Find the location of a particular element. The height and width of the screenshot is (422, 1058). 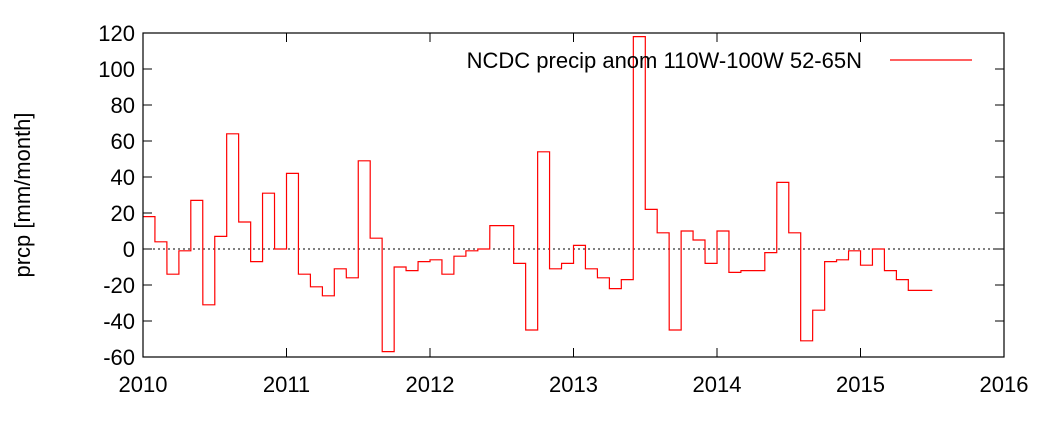

y-tick-label: 20 is located at coordinates (123, 213).